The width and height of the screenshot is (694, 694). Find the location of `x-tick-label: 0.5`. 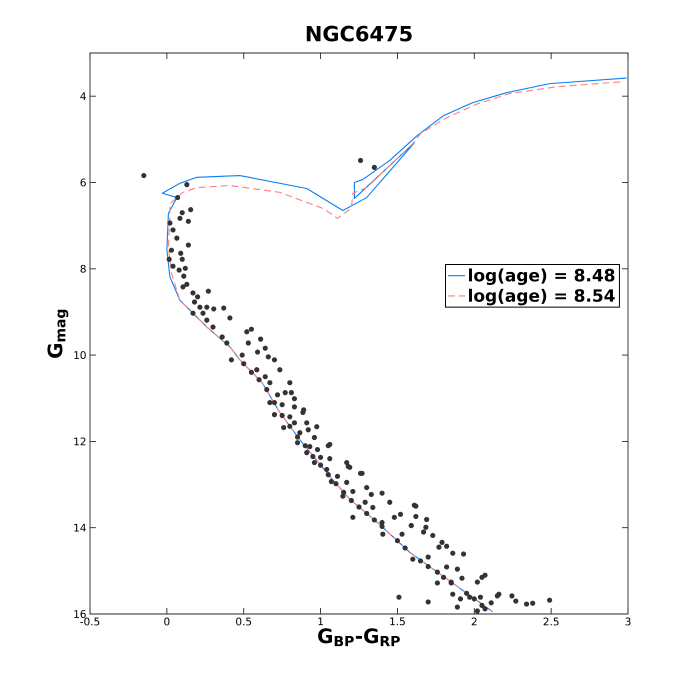

x-tick-label: 0.5 is located at coordinates (244, 622).